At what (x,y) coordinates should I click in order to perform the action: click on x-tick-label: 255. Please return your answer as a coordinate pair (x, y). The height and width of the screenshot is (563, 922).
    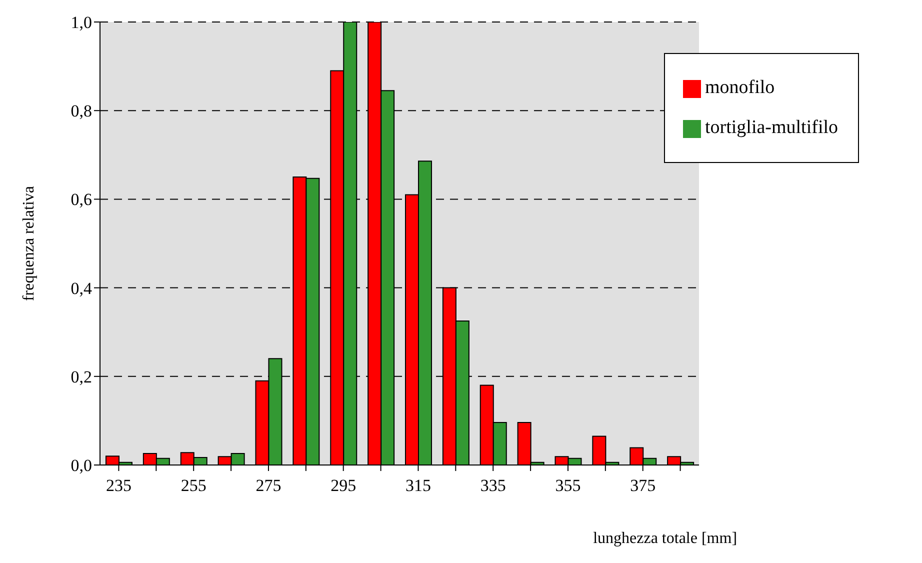
    Looking at the image, I should click on (193, 486).